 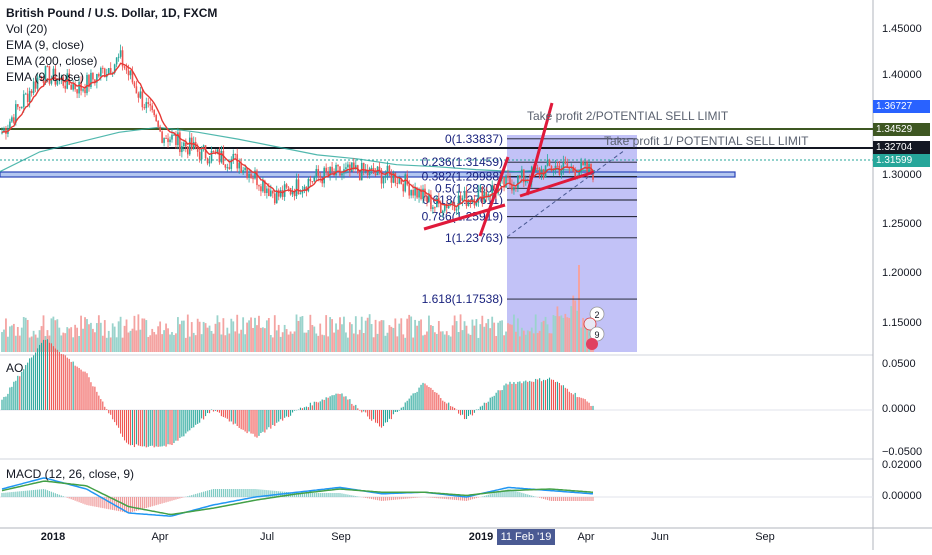 What do you see at coordinates (474, 238) in the screenshot?
I see `fib-level-label: 1(1.23763)` at bounding box center [474, 238].